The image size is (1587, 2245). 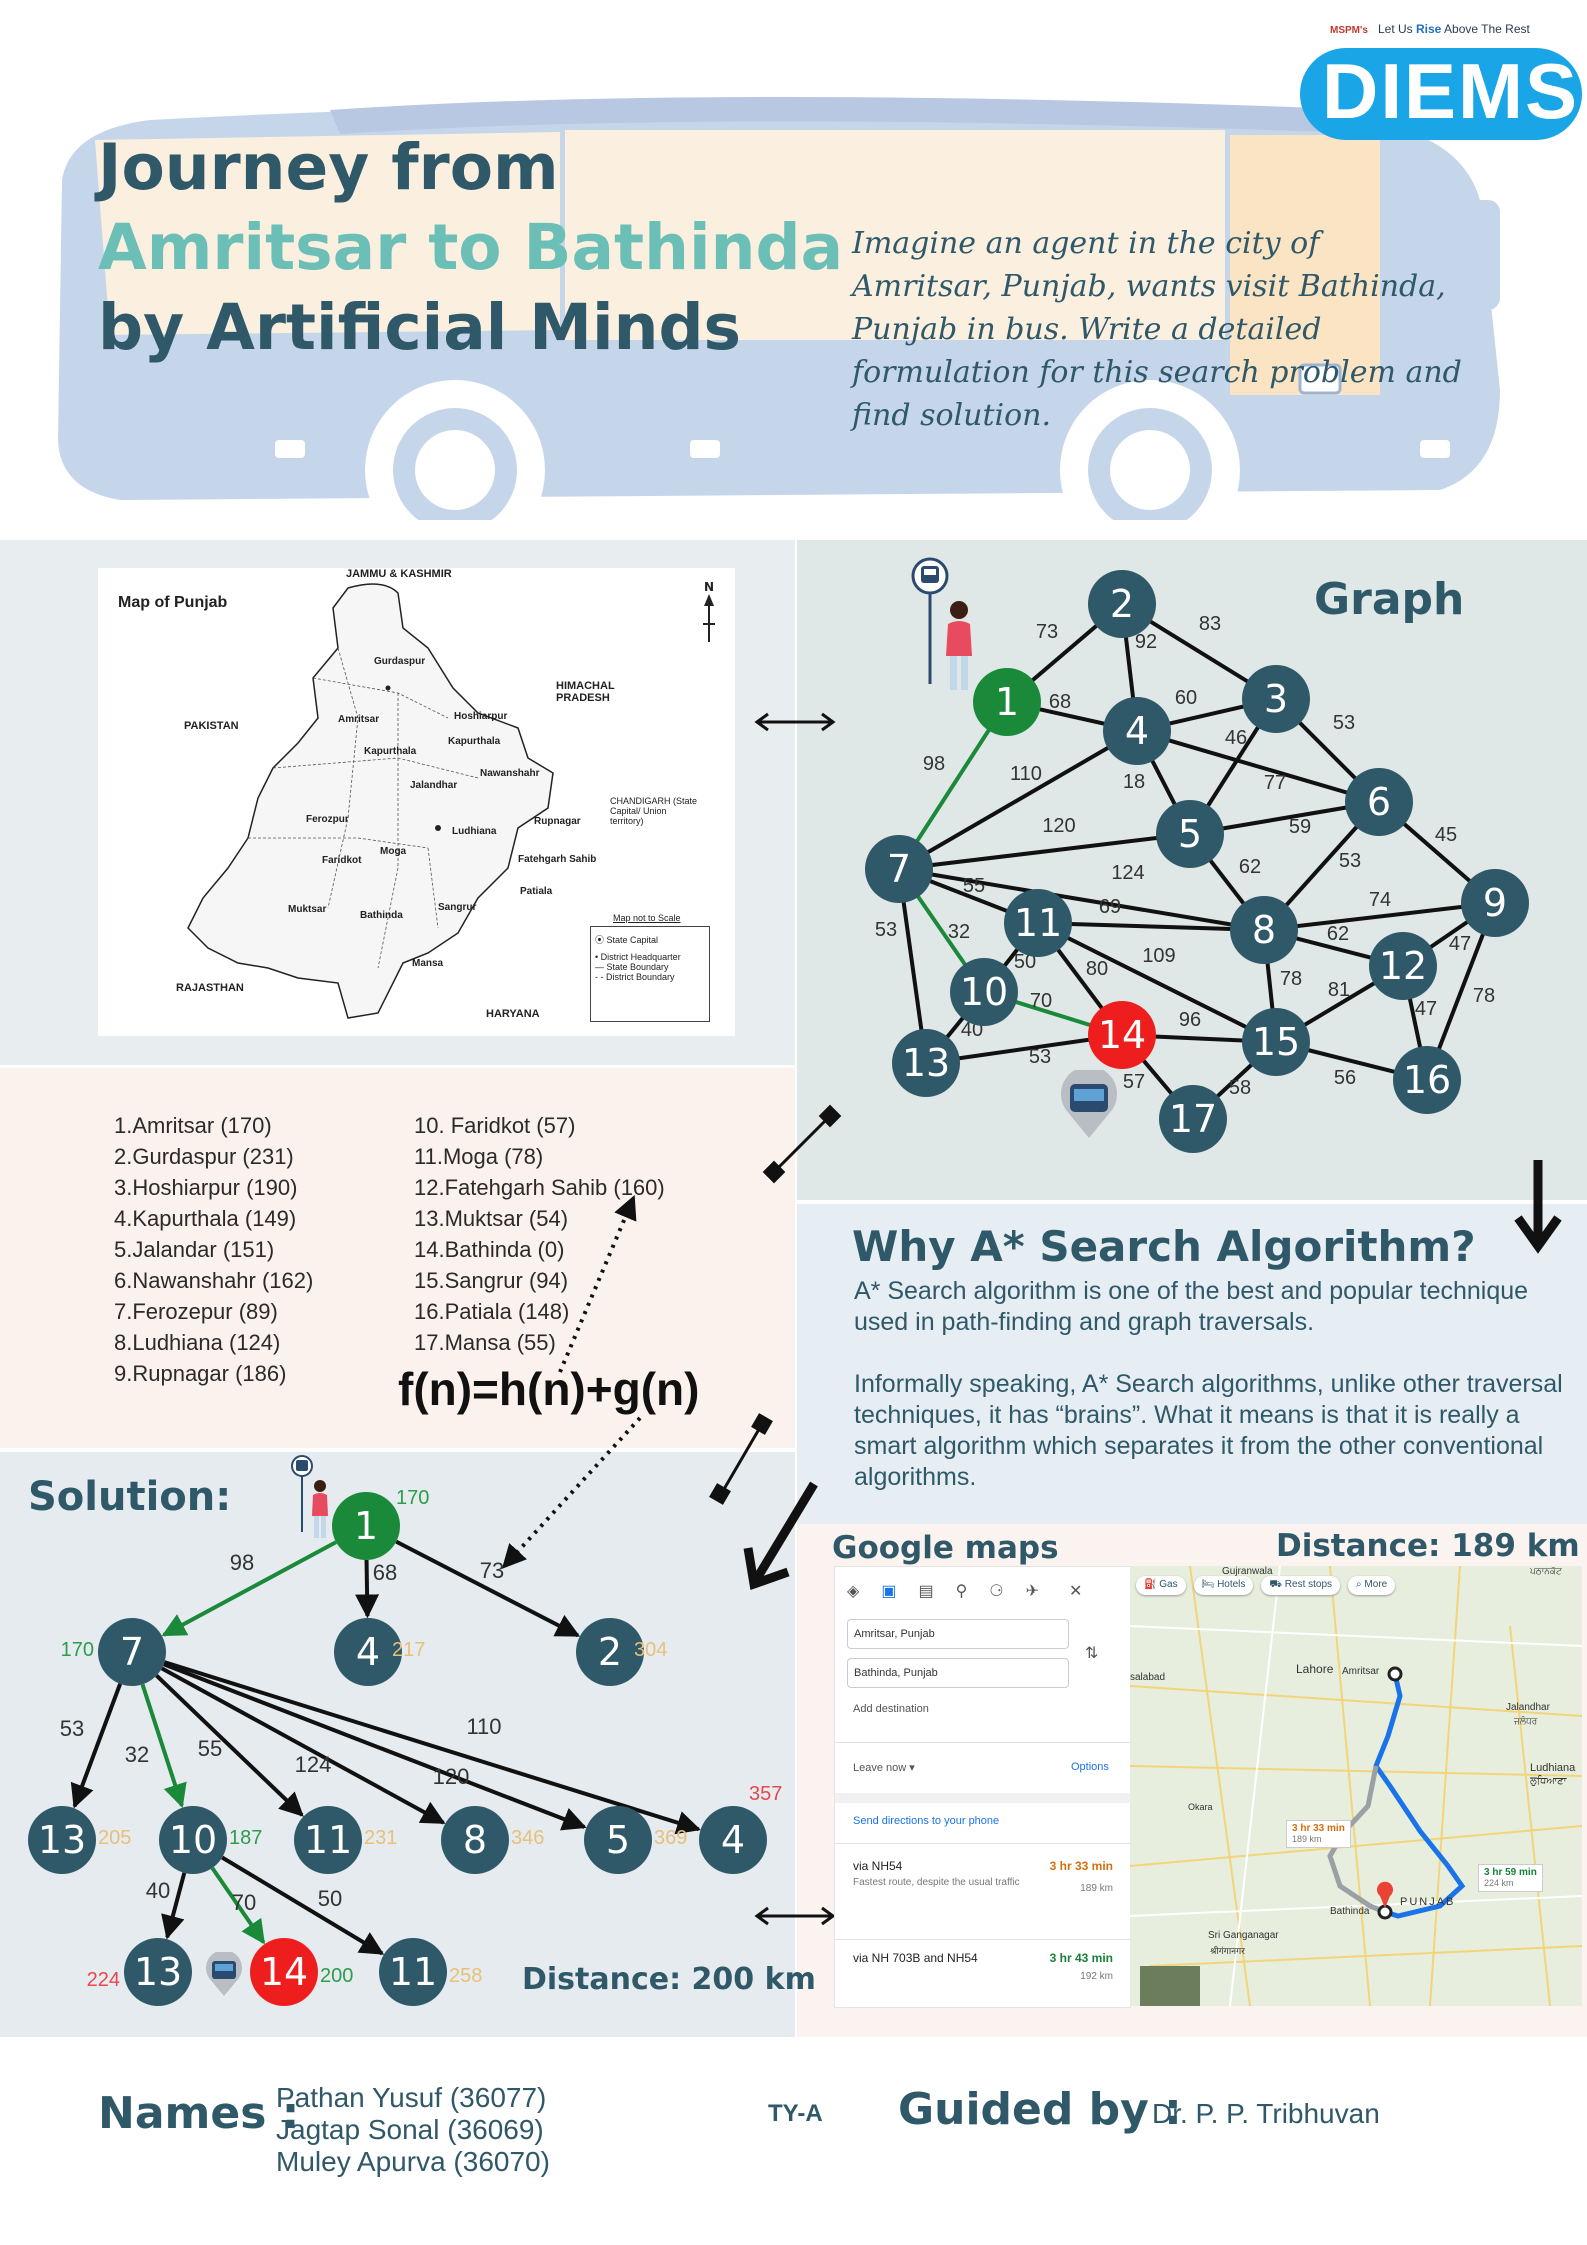 What do you see at coordinates (1122, 604) in the screenshot?
I see `graph-node-label: 2` at bounding box center [1122, 604].